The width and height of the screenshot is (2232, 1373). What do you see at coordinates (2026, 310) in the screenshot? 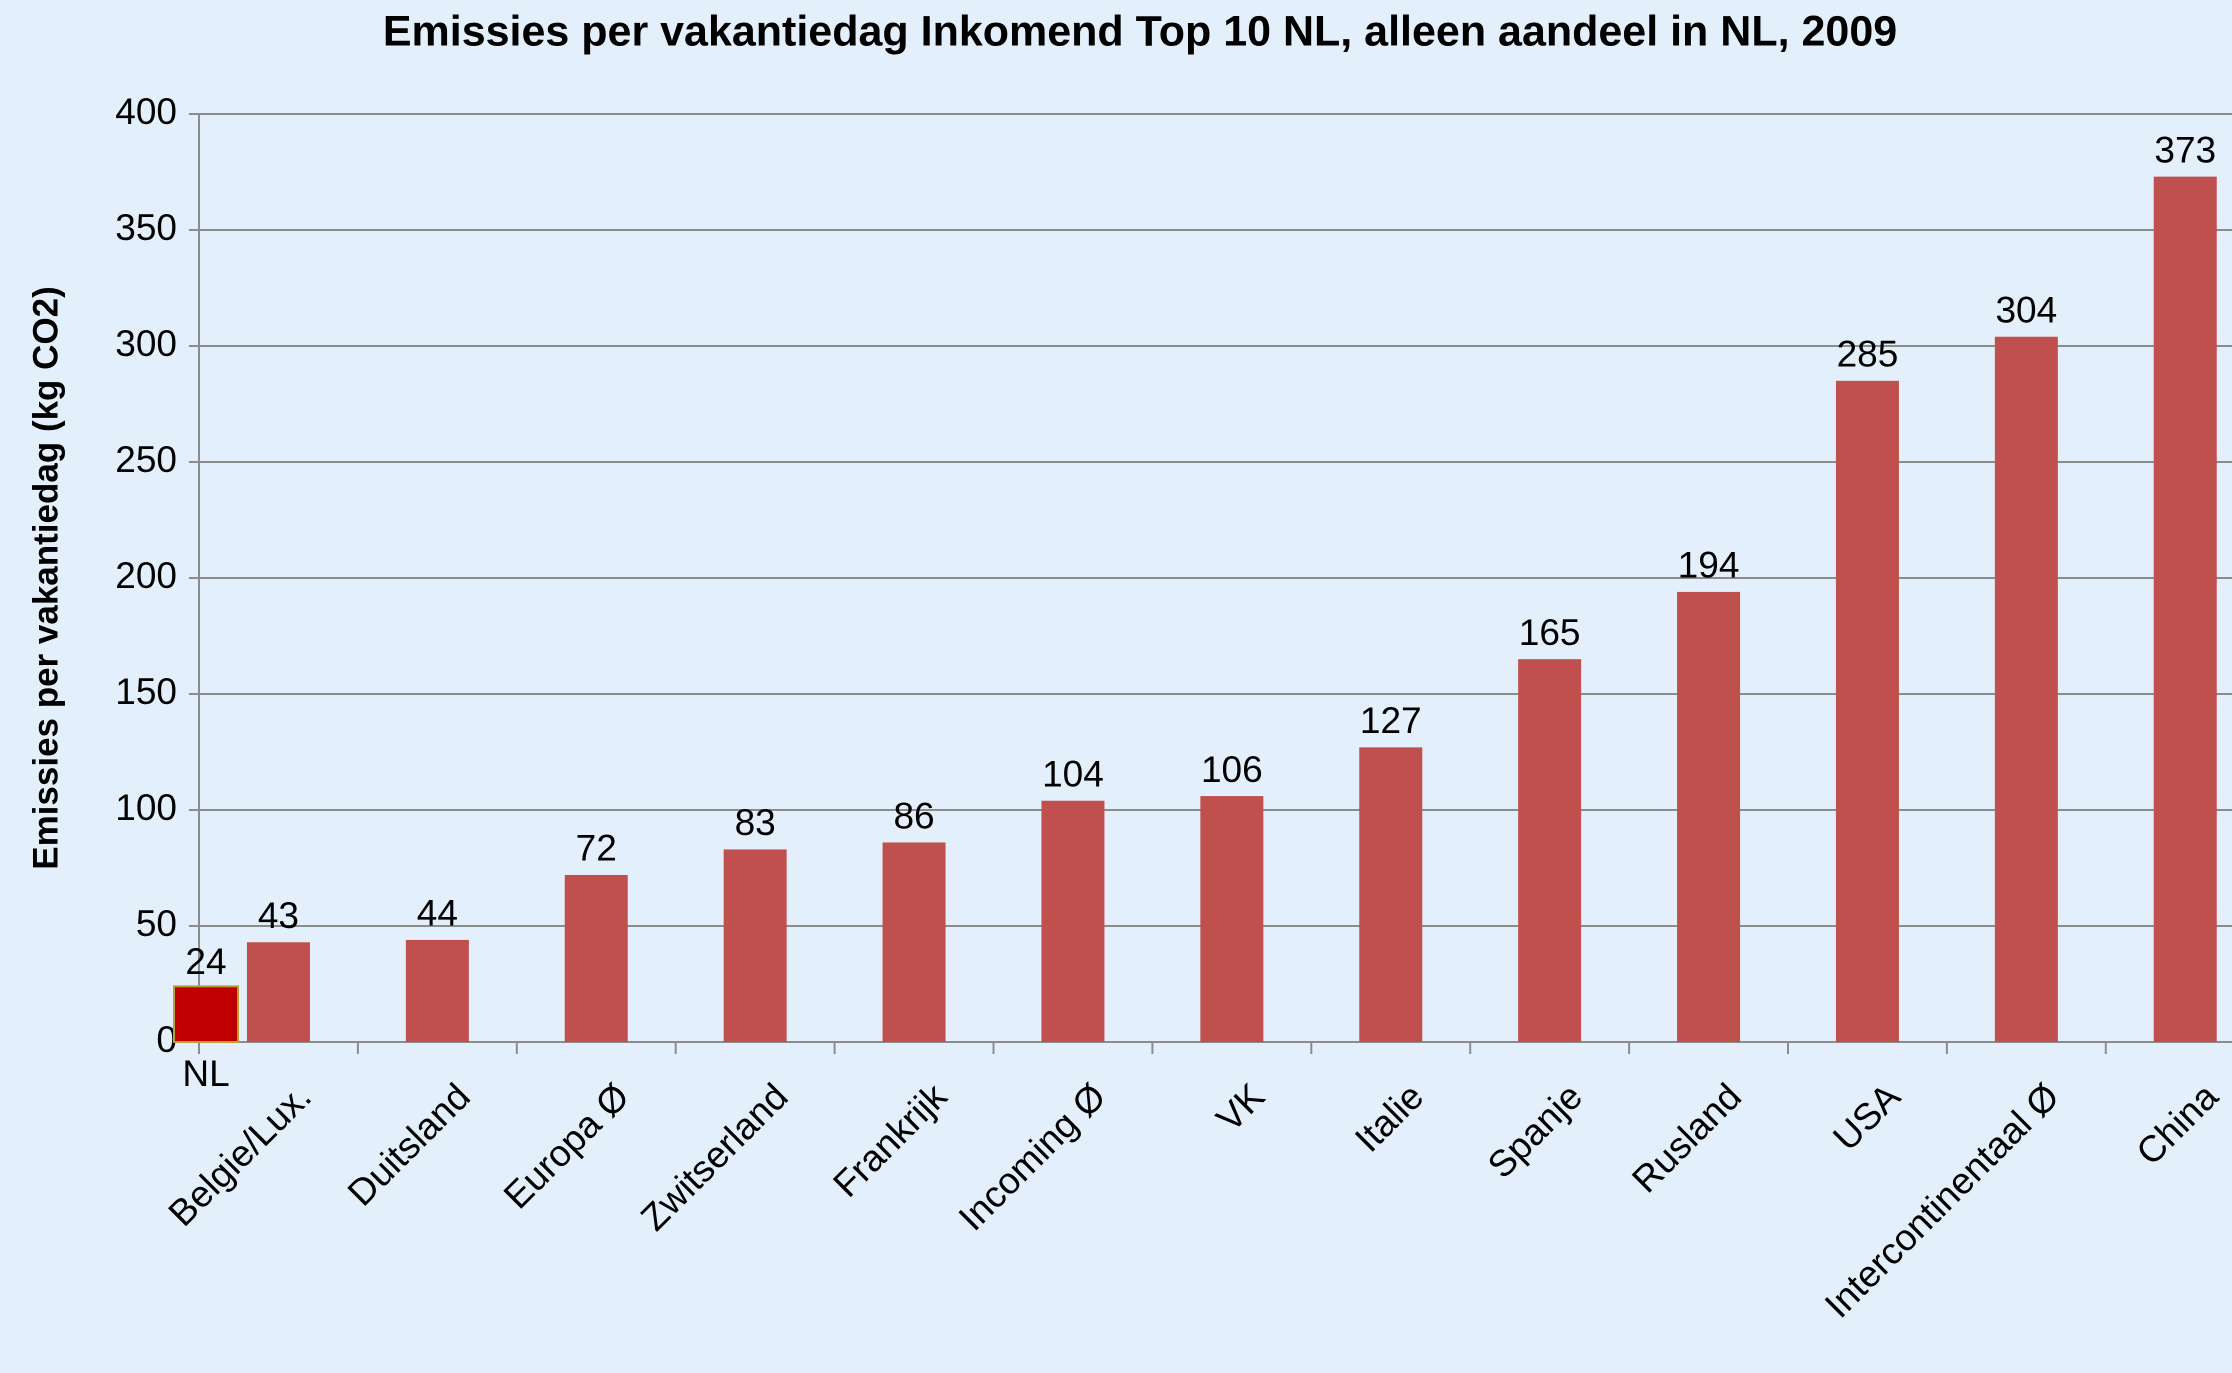
I see `data-label: 304` at bounding box center [2026, 310].